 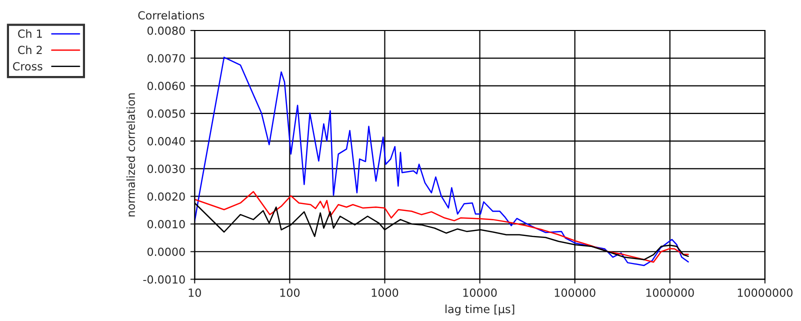 I want to click on x-tick-label: 100000, so click(x=575, y=292).